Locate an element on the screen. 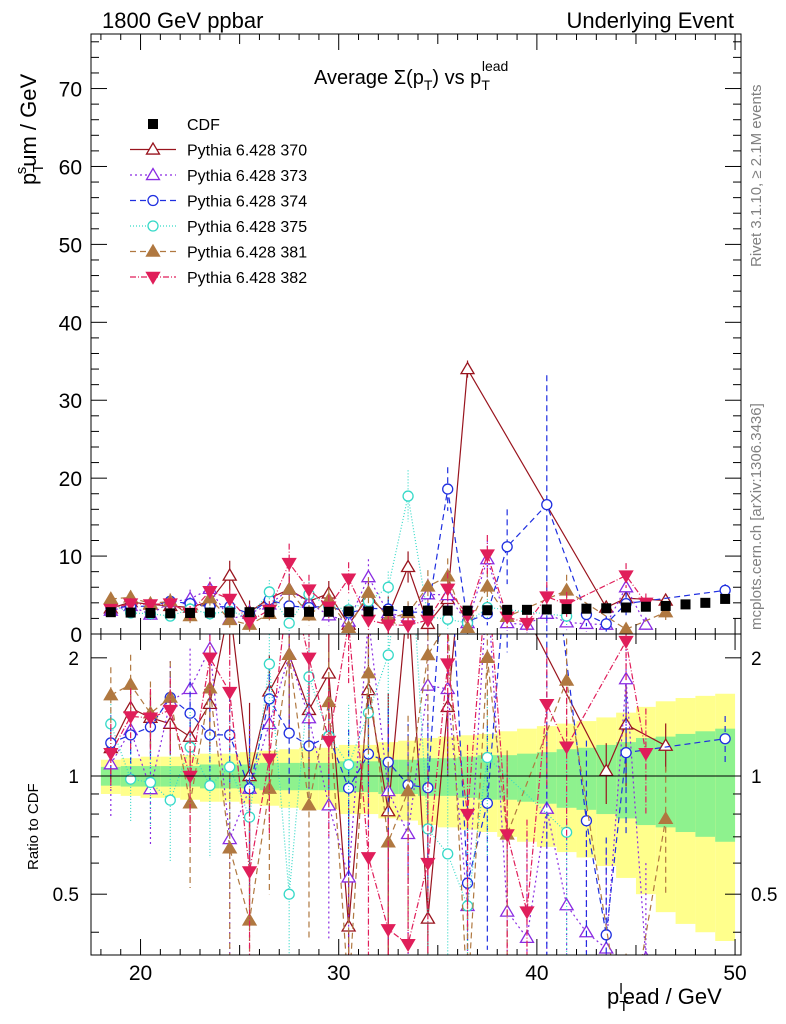 This screenshot has width=786, height=1024. ratio-tick-label: 1 is located at coordinates (73, 777).